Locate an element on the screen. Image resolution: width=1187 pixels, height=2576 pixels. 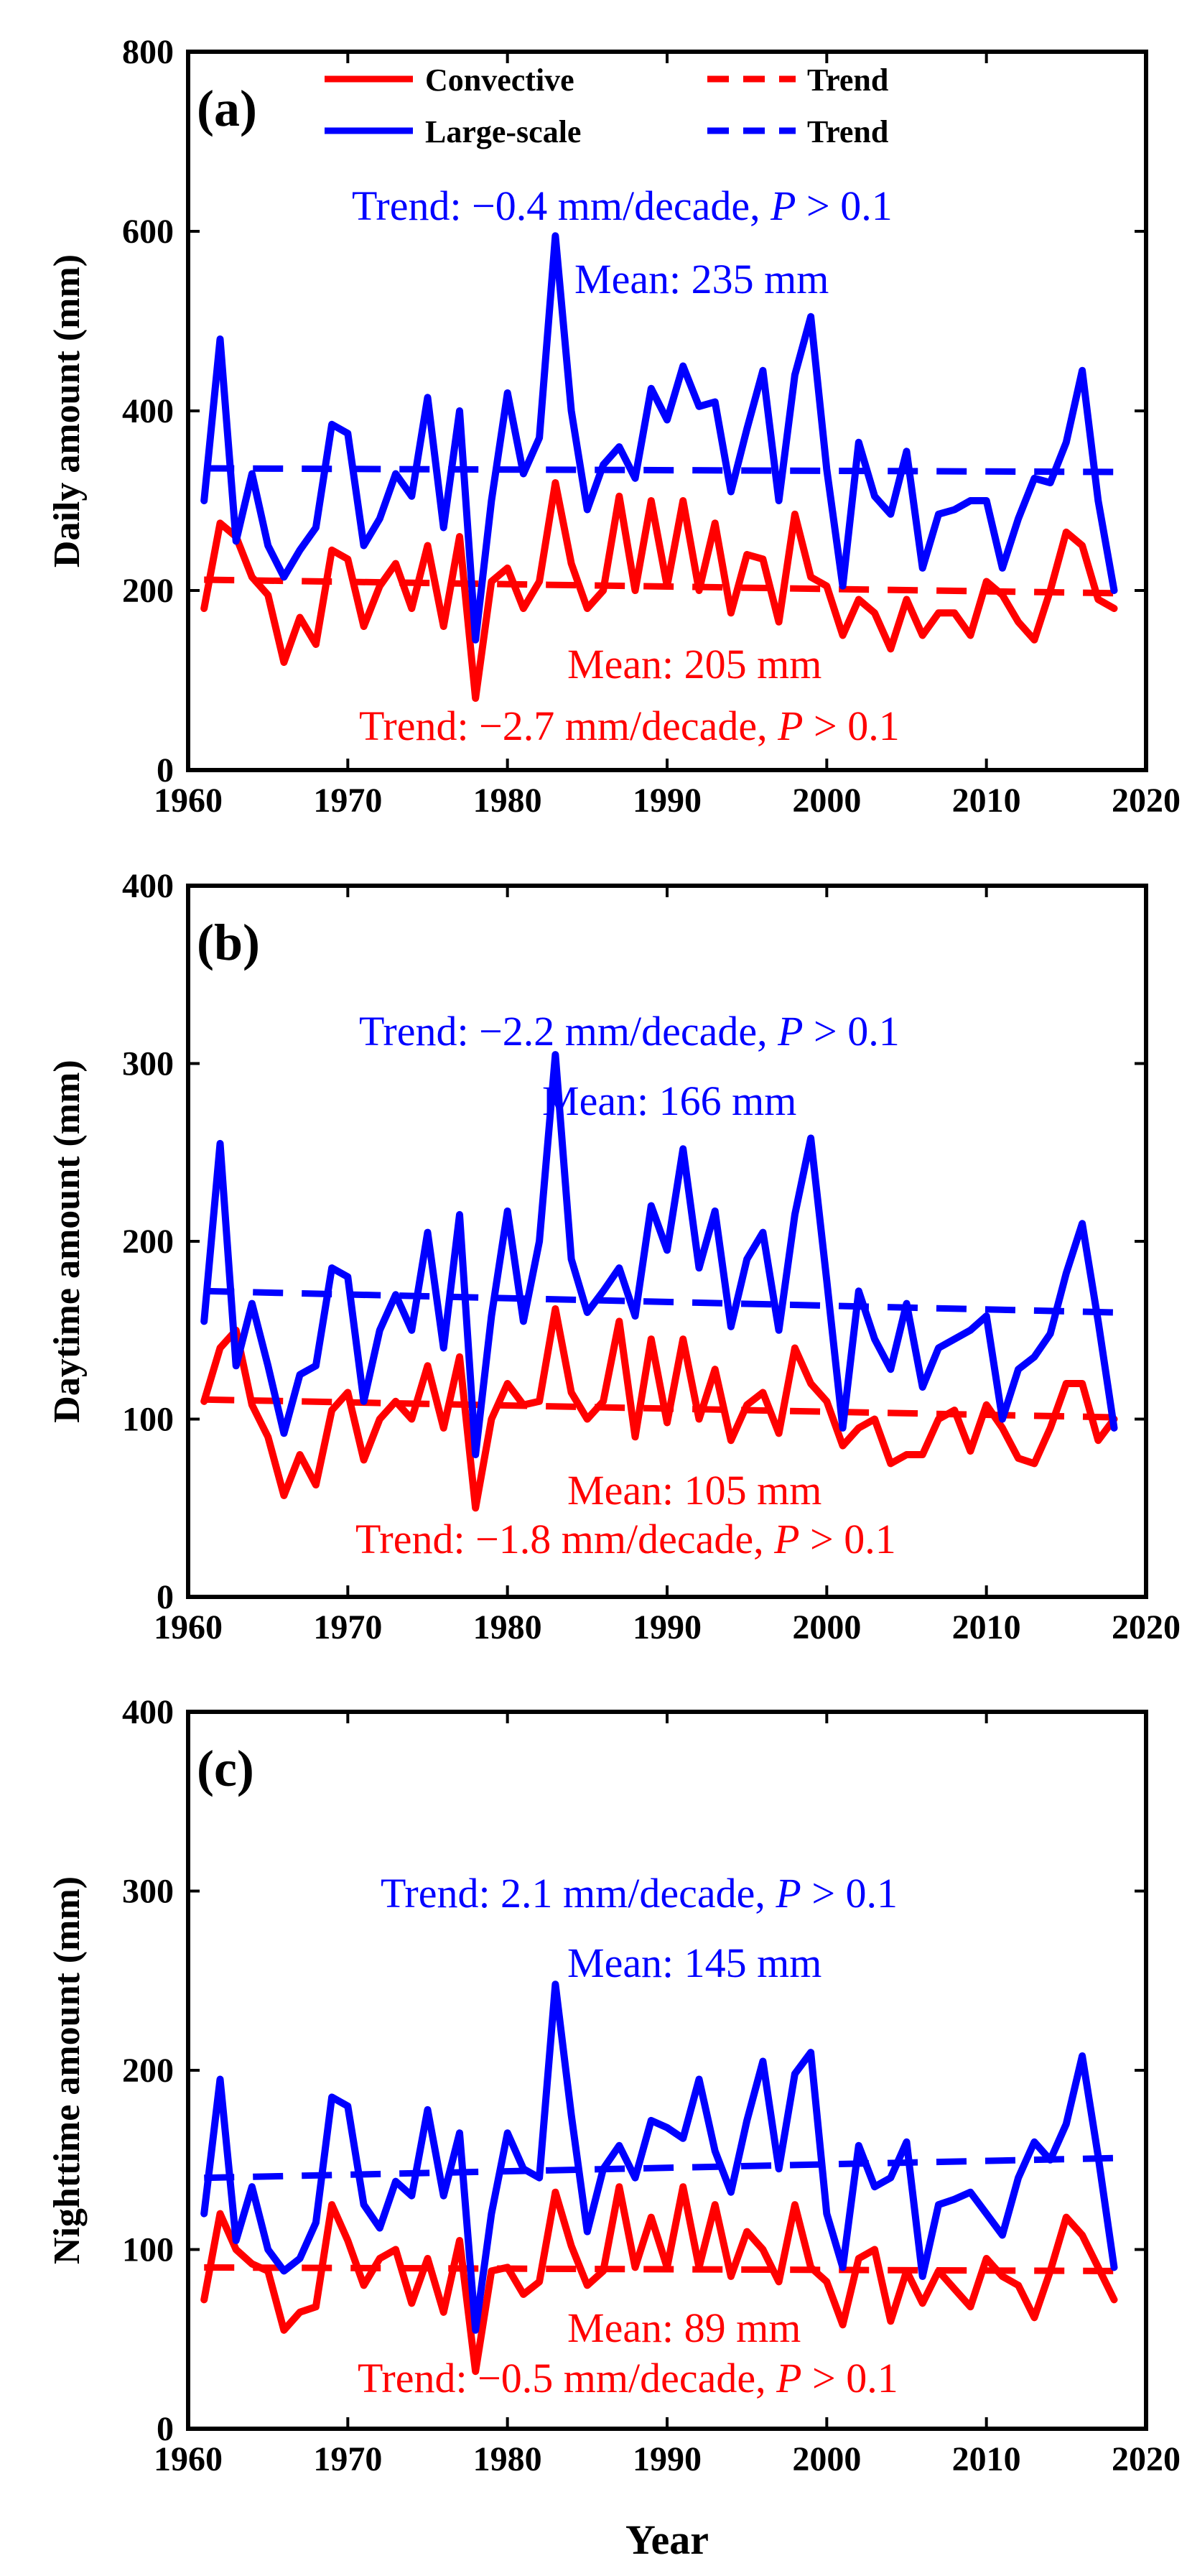
panel-c-xtick-label-1960: 1960 is located at coordinates (188, 2459).